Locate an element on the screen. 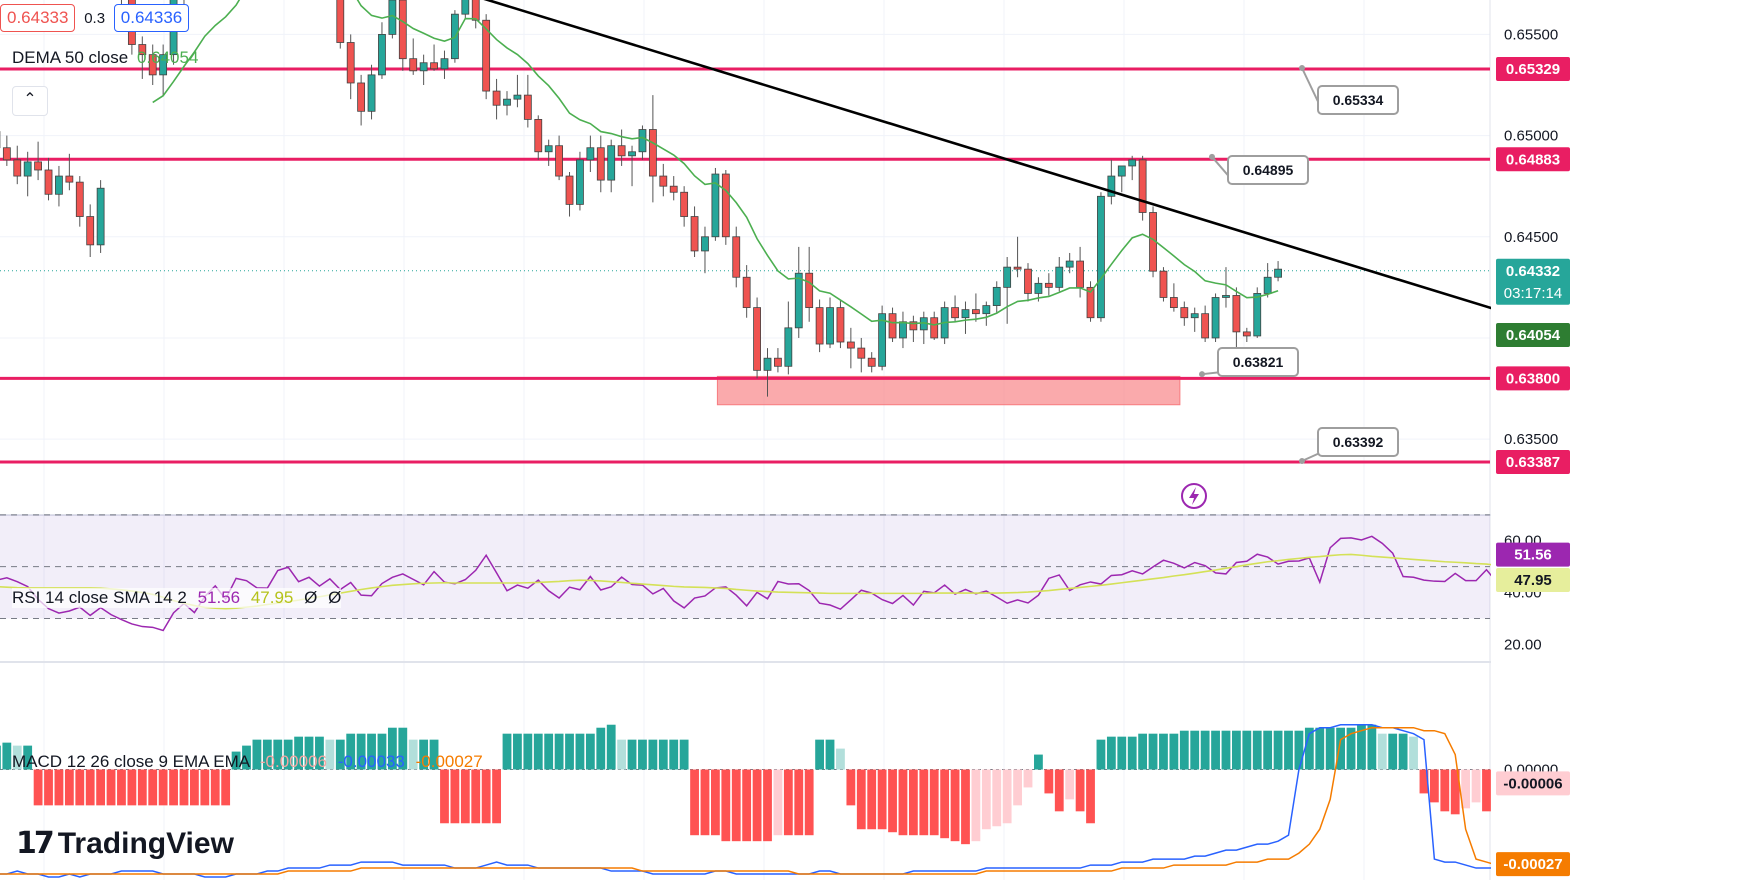 The height and width of the screenshot is (880, 1749). level-badge-63387: 0.63387 is located at coordinates (1533, 462).